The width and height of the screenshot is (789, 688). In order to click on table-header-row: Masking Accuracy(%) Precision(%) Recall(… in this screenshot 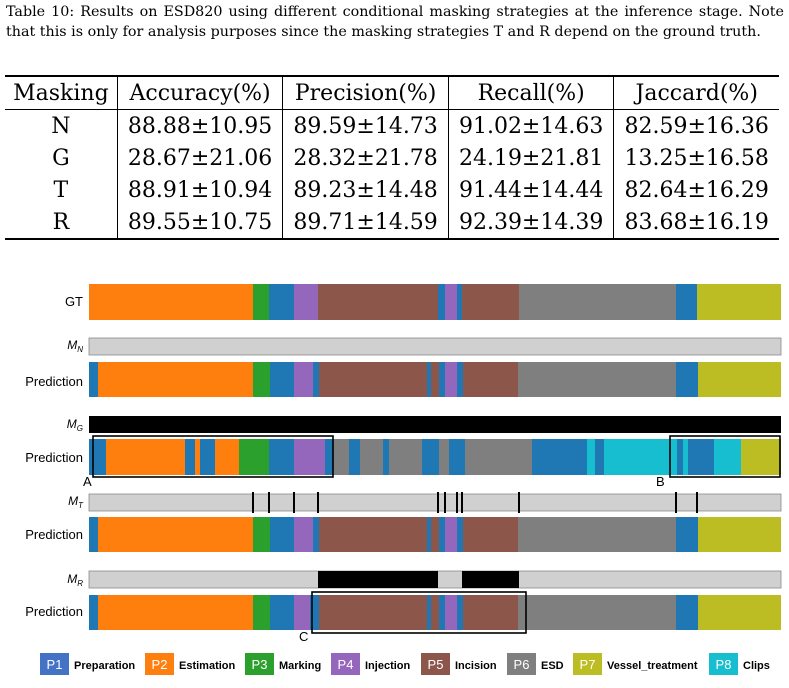, I will do `click(392, 93)`.